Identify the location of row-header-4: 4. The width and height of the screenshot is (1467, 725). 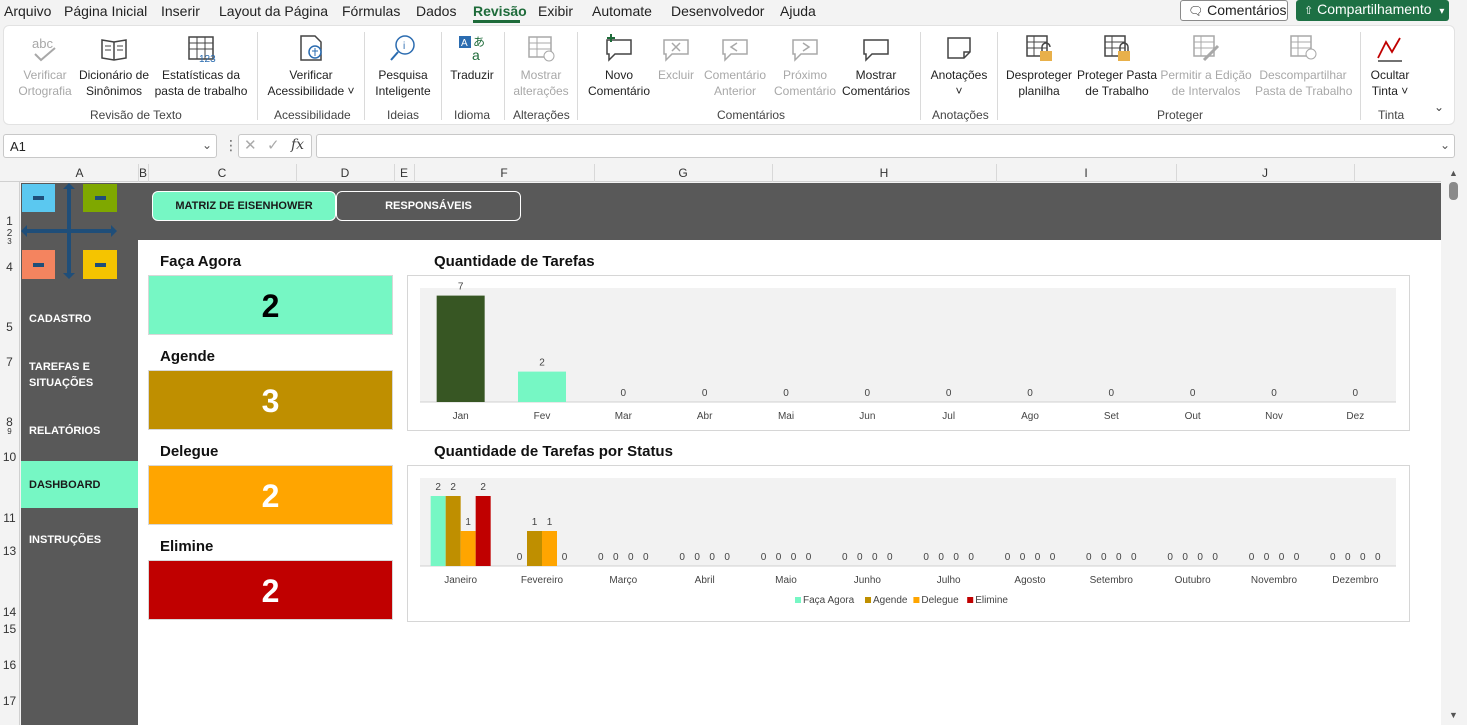
(9, 267).